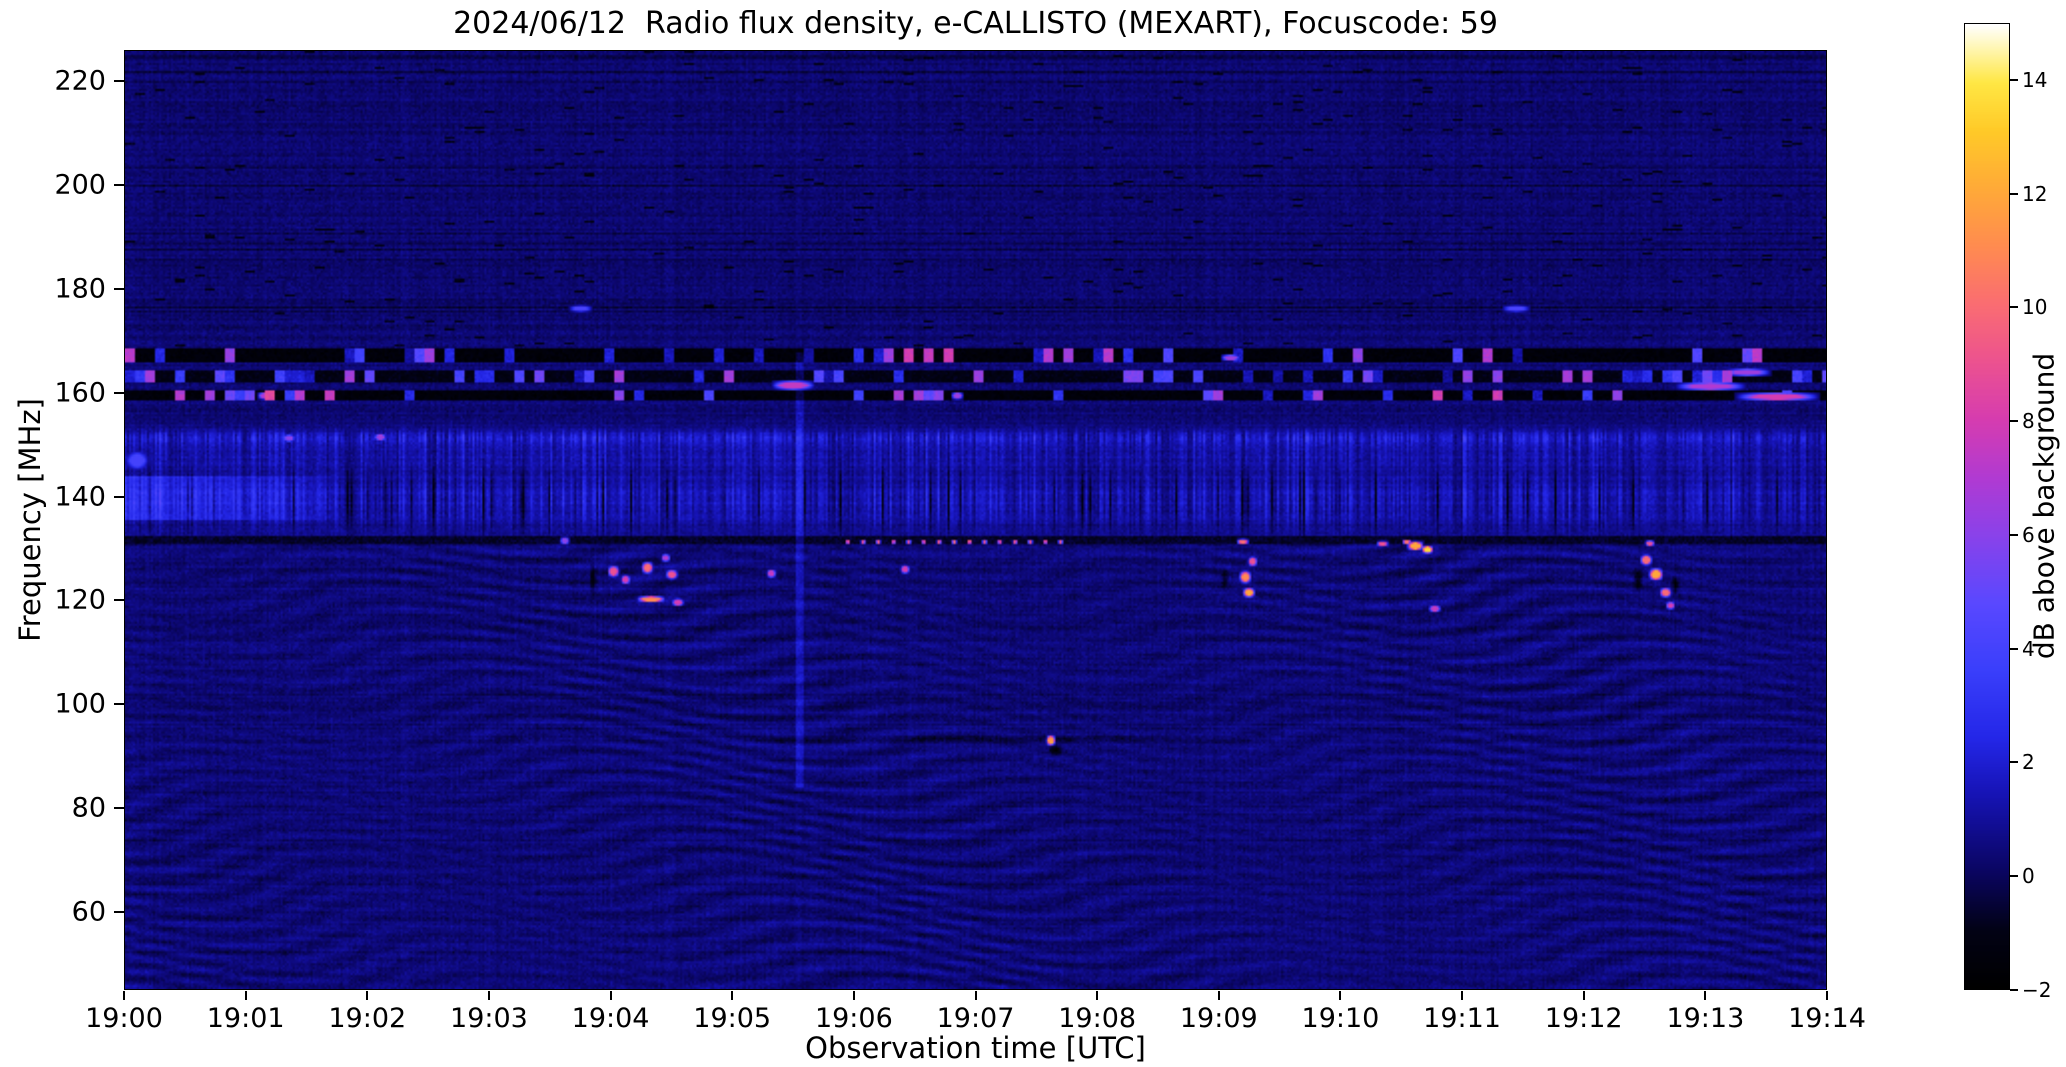 The height and width of the screenshot is (1067, 2066). I want to click on y-tick-label: 140, so click(80, 497).